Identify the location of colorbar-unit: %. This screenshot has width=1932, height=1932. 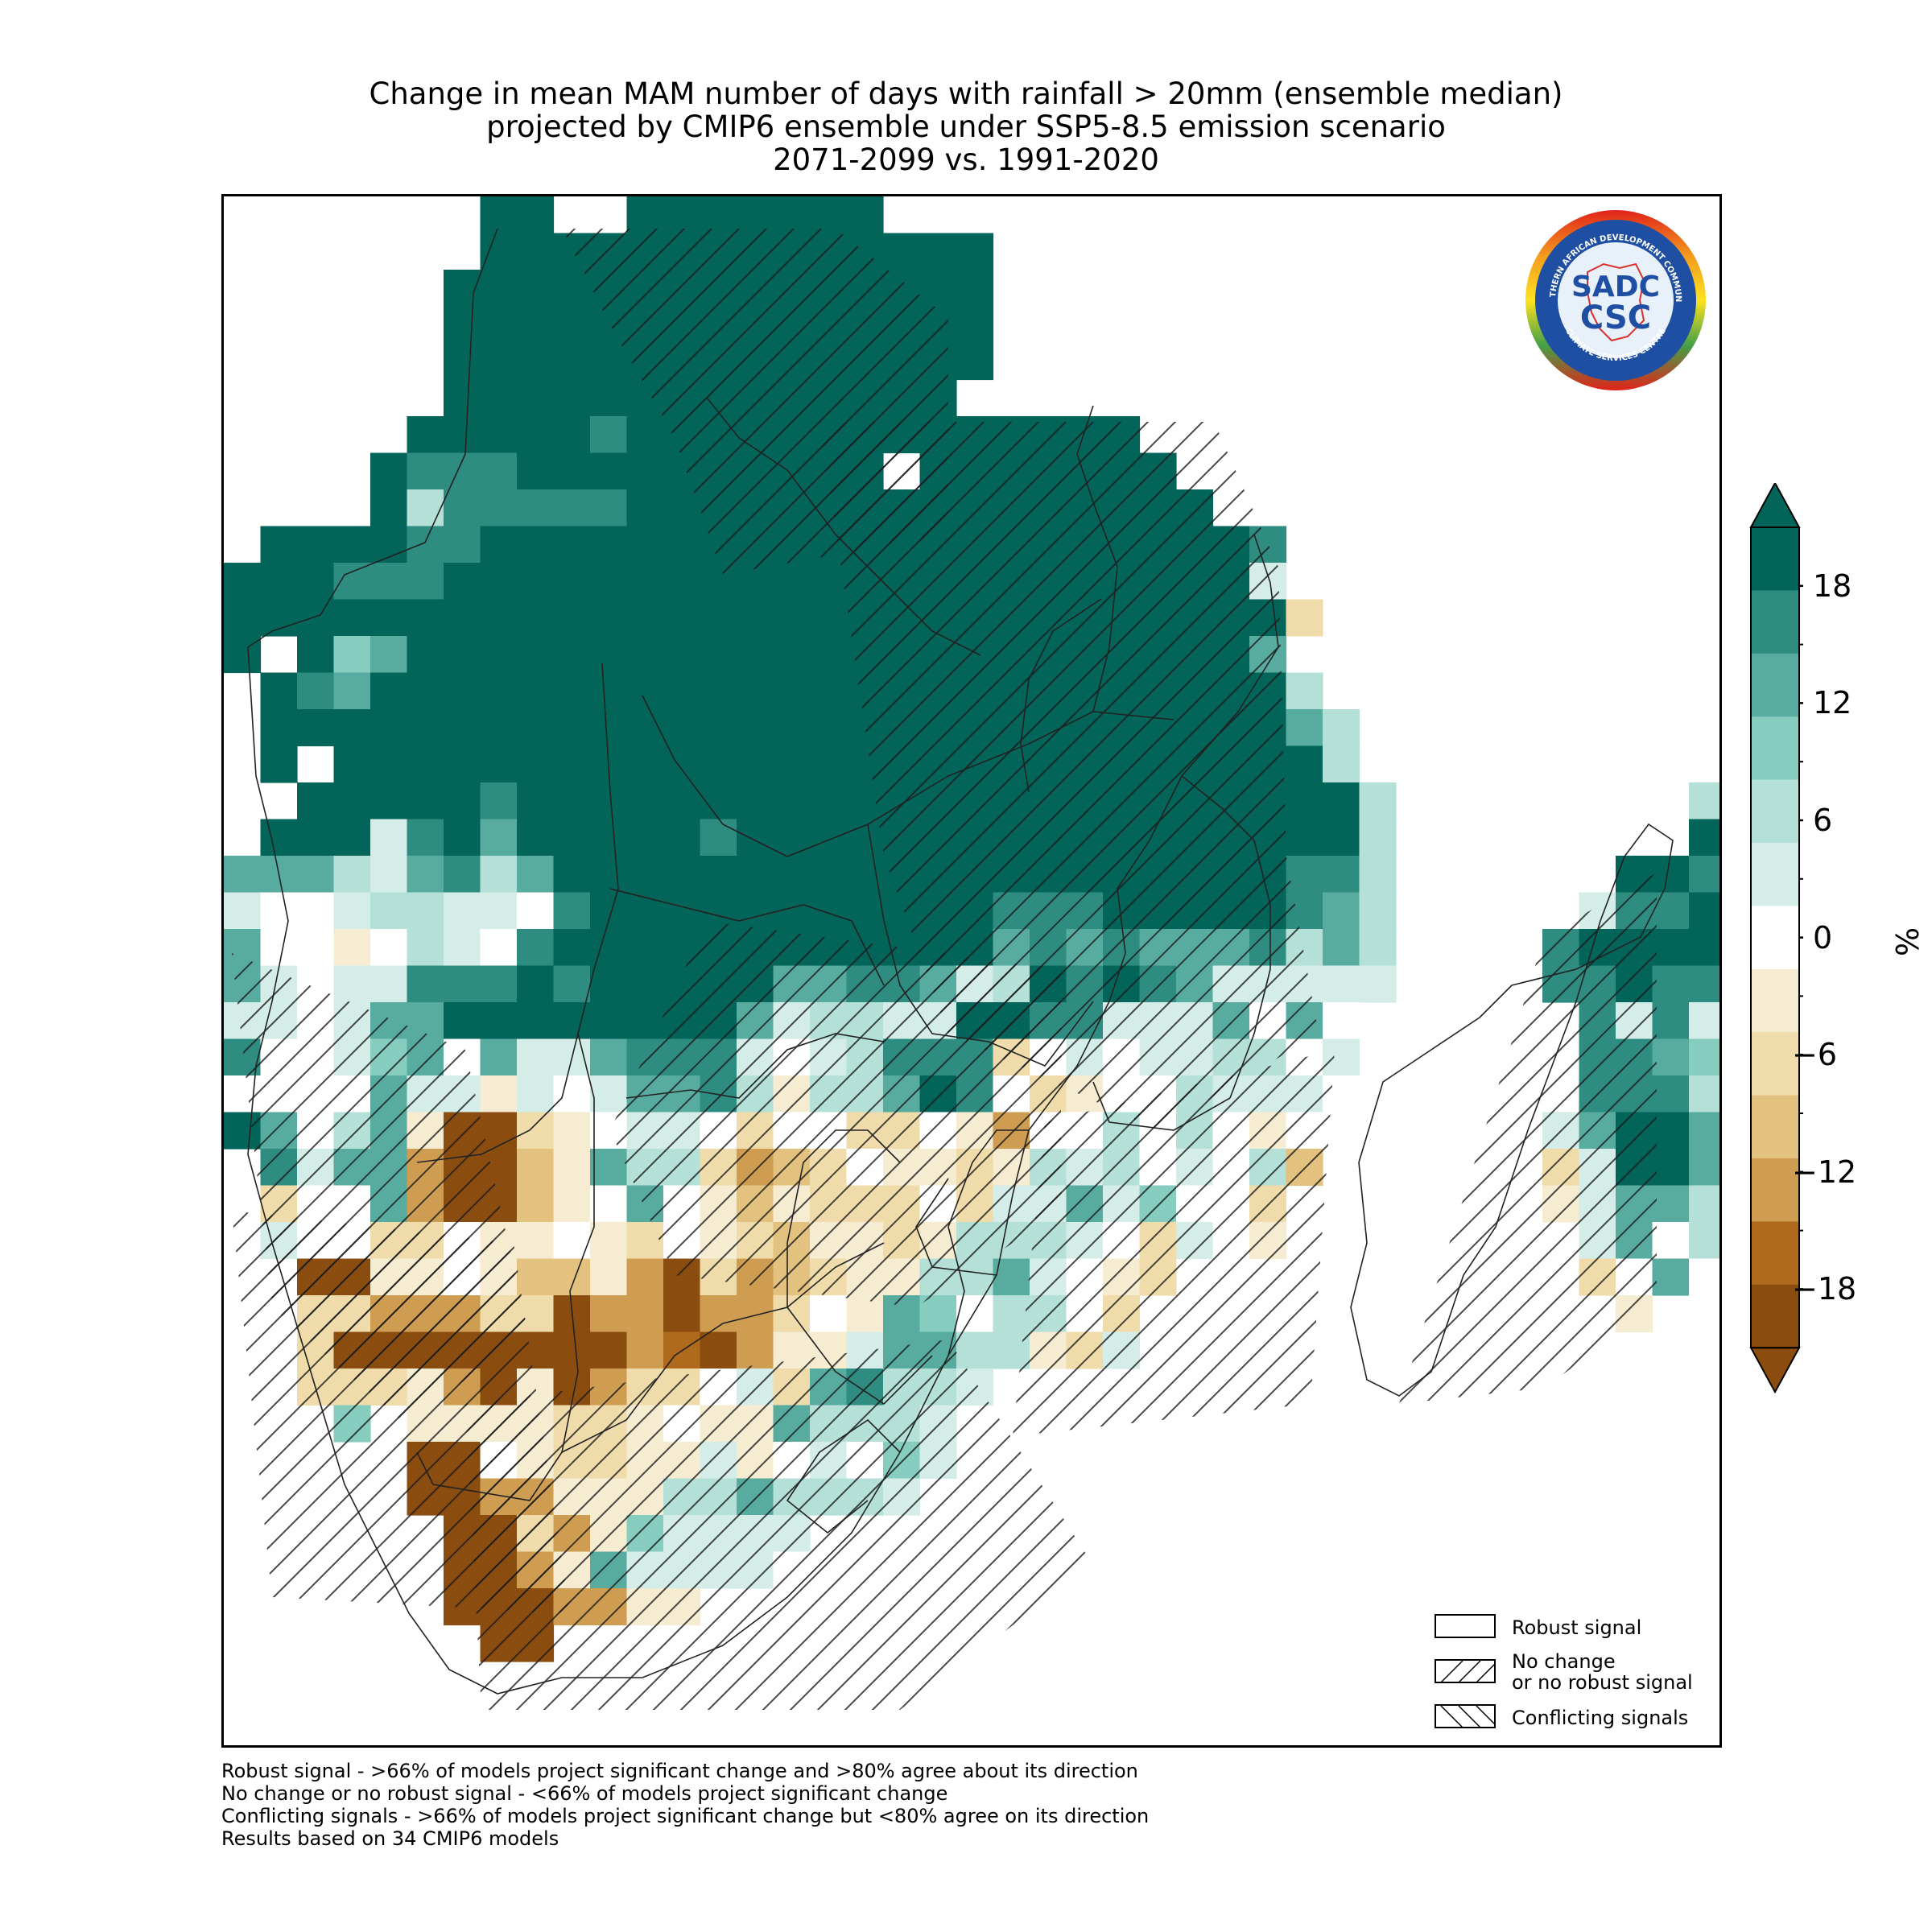
(1908, 941).